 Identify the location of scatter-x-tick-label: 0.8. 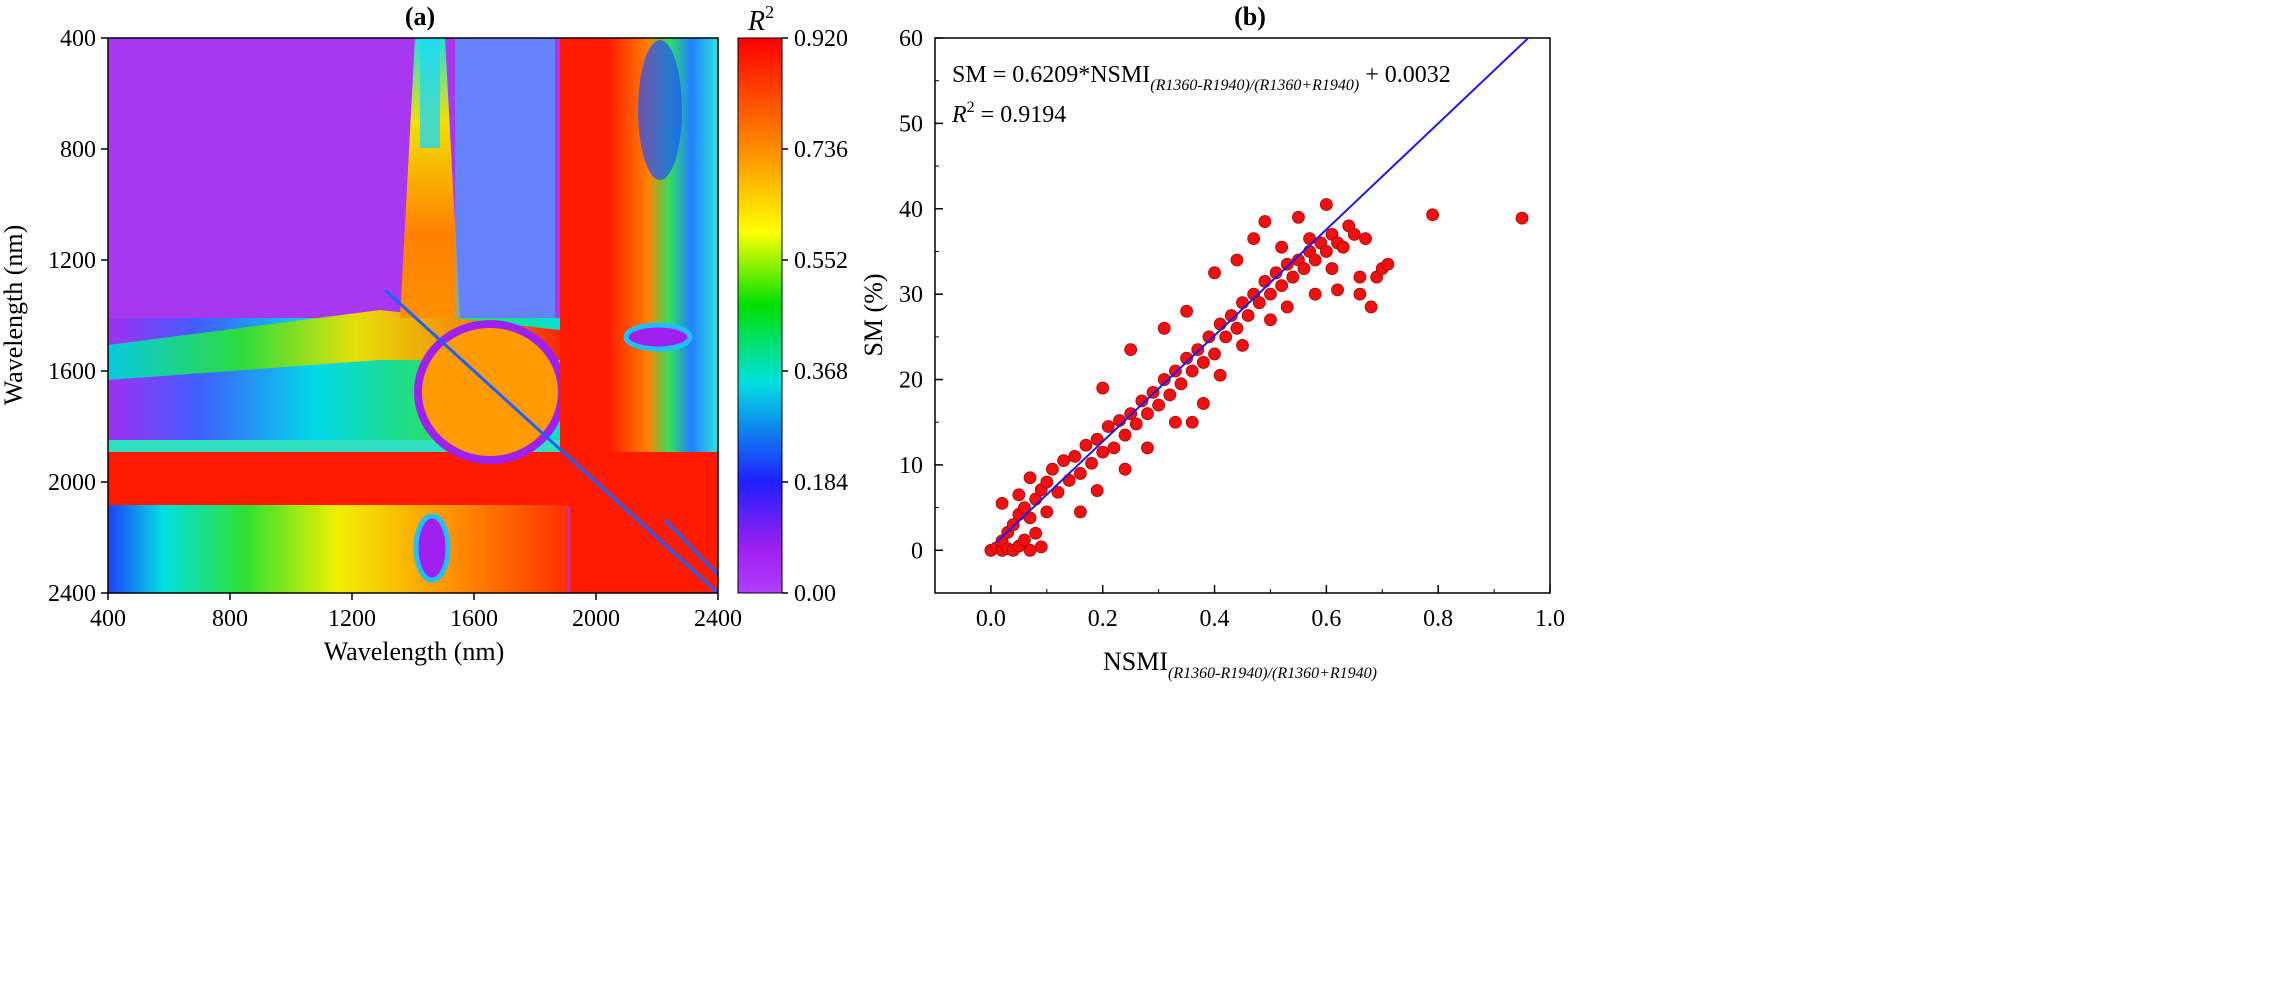
(1438, 619).